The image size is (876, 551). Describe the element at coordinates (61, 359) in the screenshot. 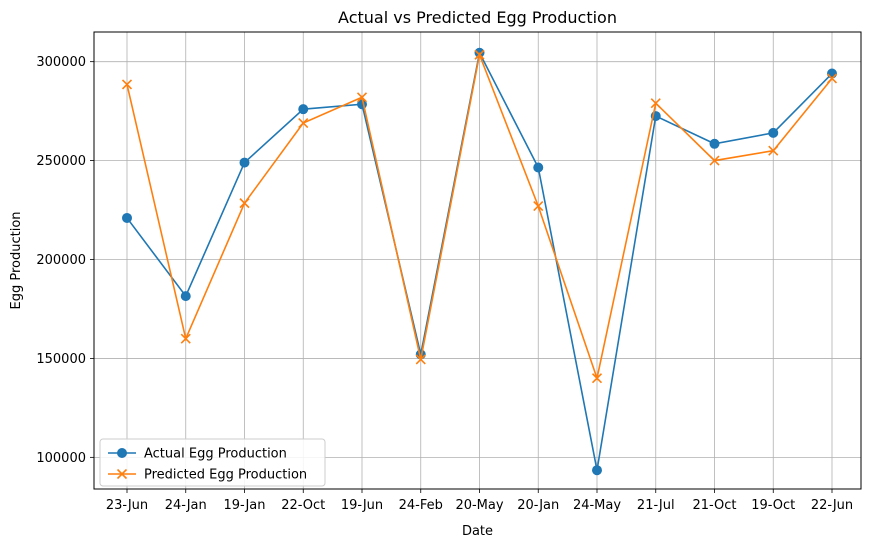

I see `y-tick-label: 150000` at that location.